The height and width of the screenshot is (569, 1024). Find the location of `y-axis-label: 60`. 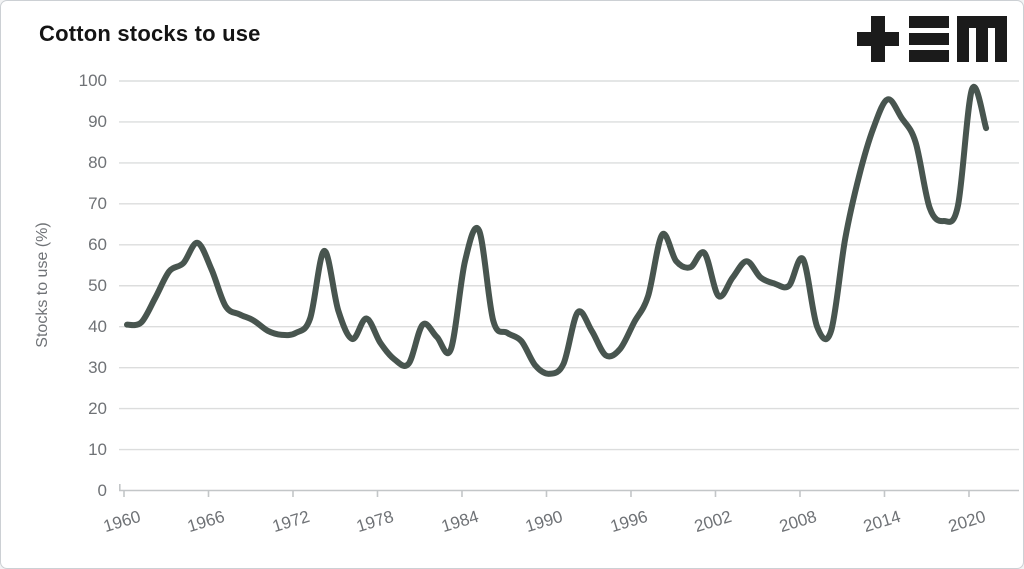

y-axis-label: 60 is located at coordinates (97, 244).